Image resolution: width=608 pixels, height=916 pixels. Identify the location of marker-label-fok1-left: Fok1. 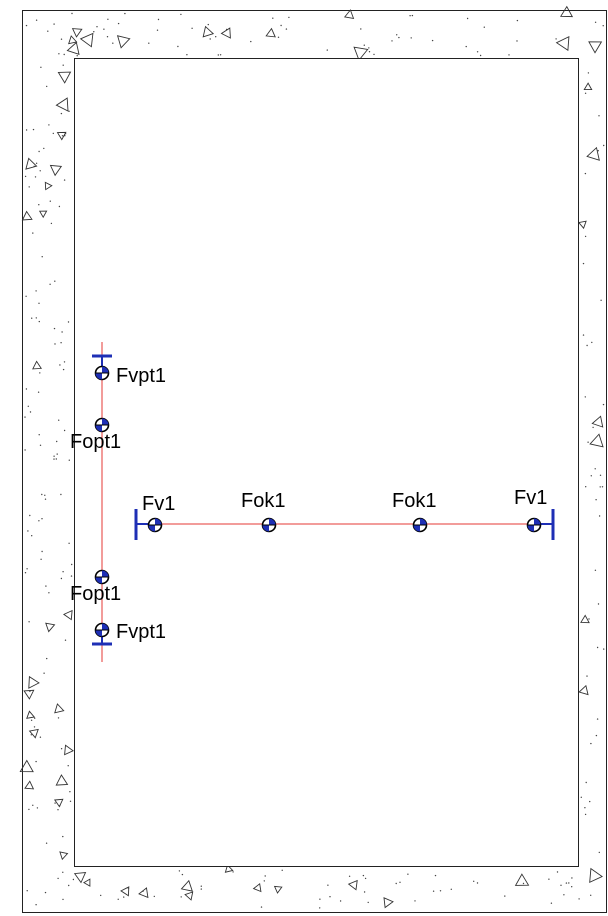
(263, 501).